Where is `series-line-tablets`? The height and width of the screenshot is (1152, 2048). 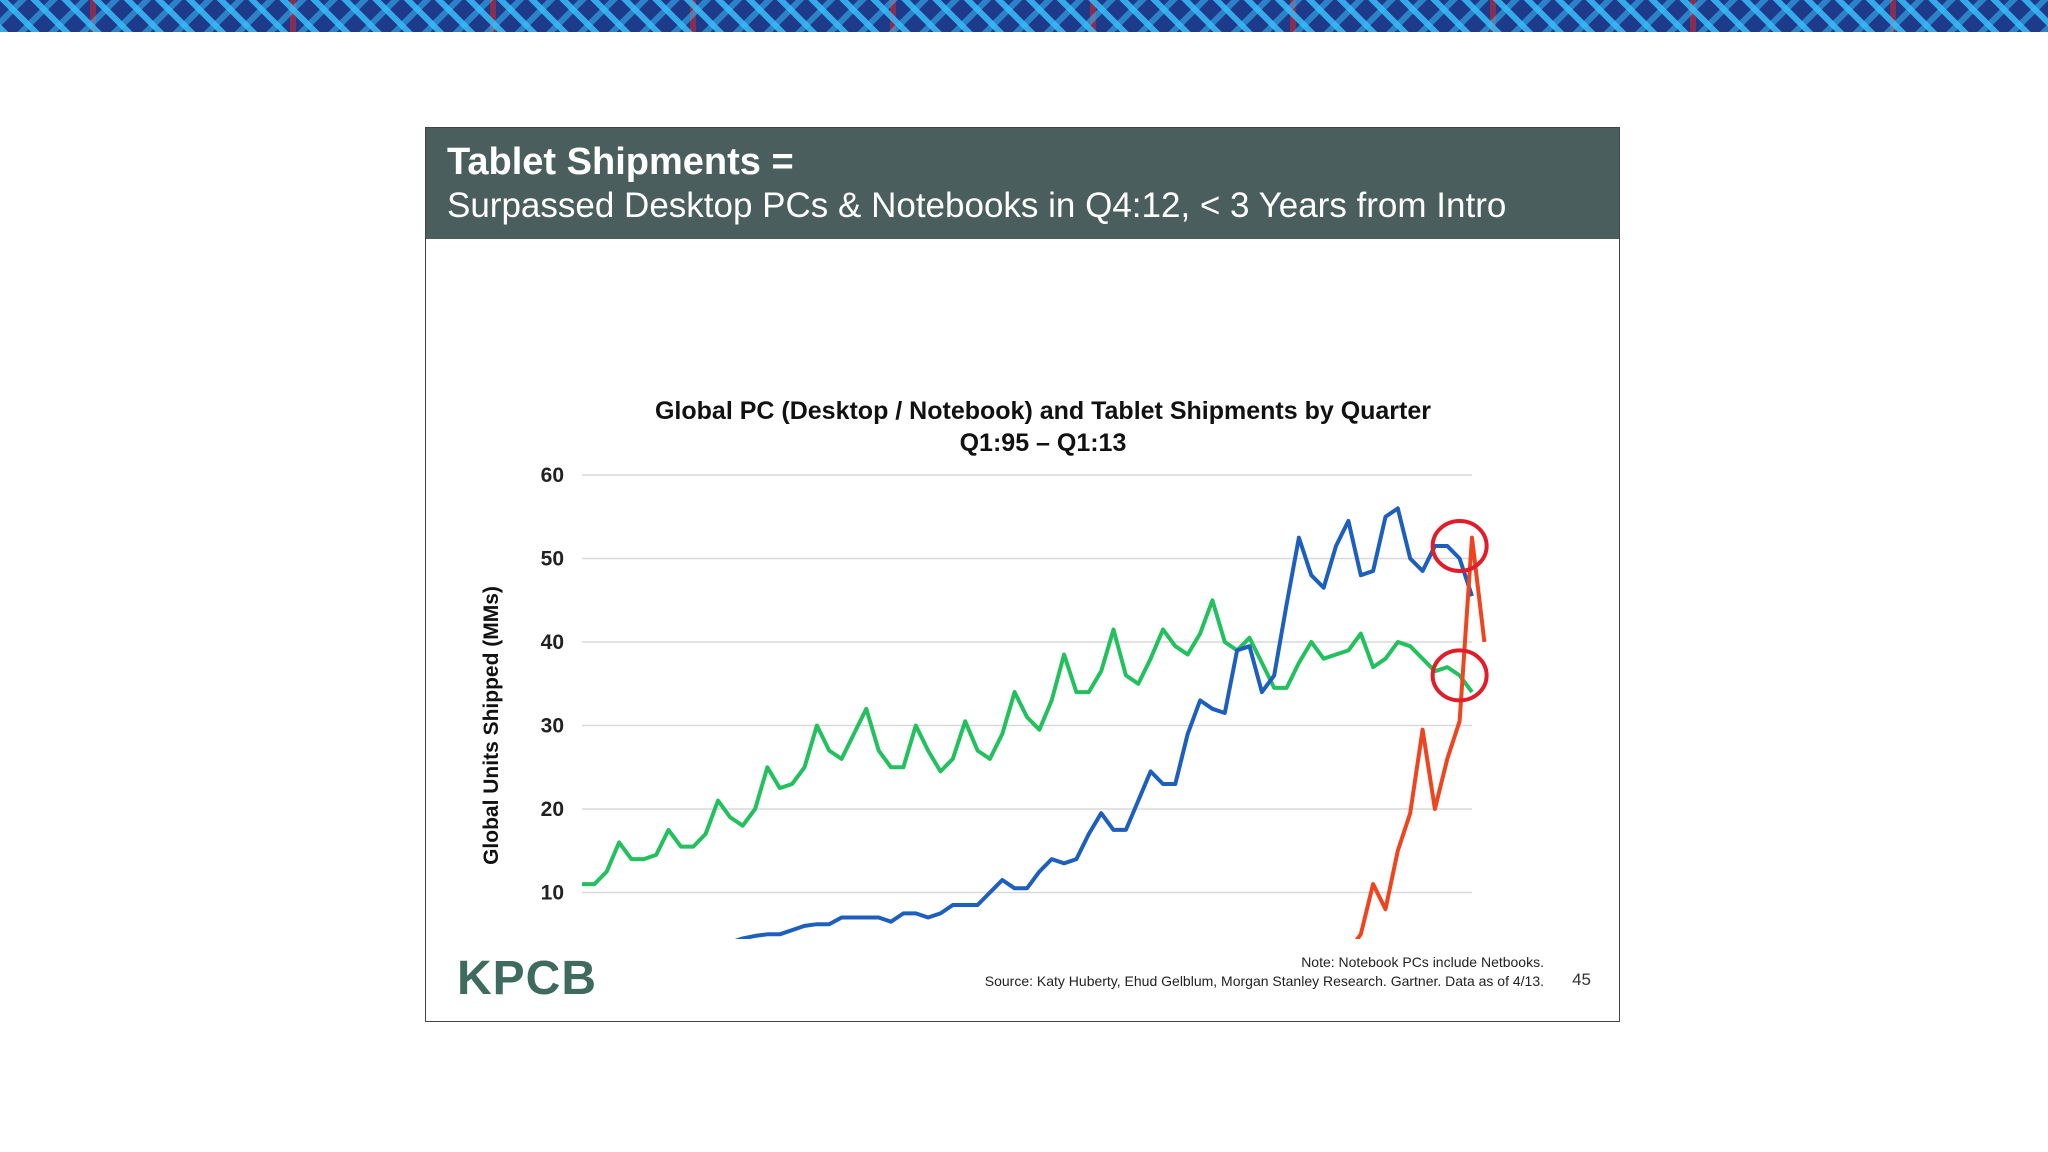
series-line-tablets is located at coordinates (1420, 737).